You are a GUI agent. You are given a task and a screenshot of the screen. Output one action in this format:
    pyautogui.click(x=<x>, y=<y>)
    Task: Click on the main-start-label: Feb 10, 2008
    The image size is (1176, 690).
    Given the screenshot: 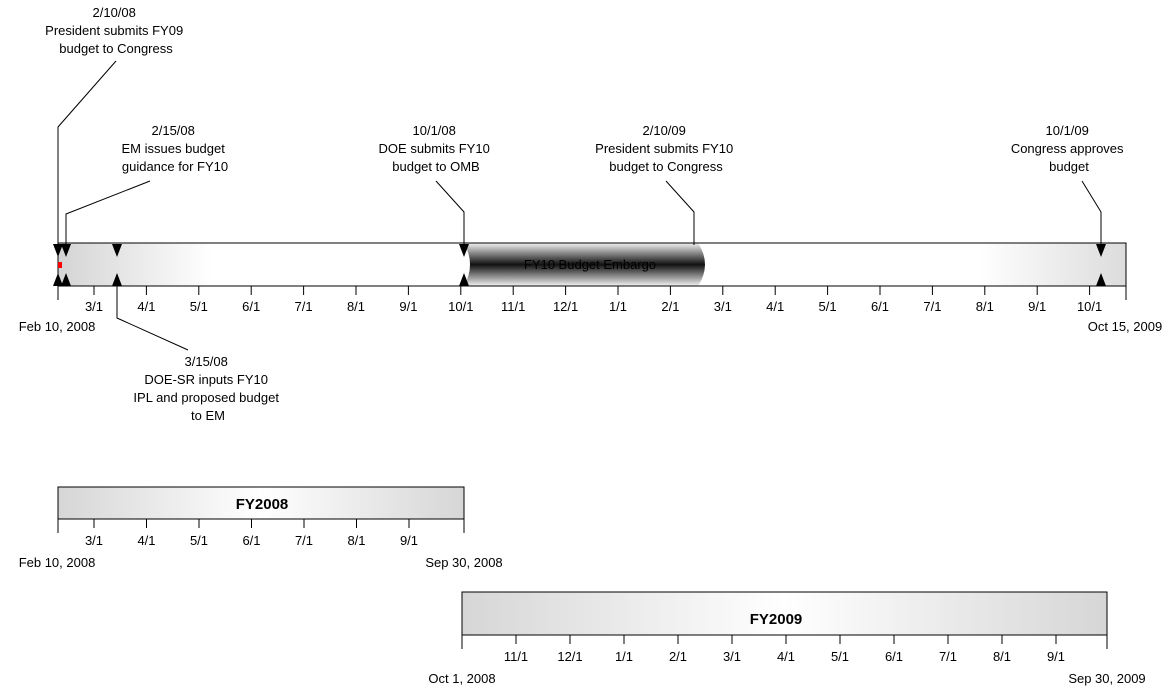 What is the action you would take?
    pyautogui.click(x=57, y=326)
    